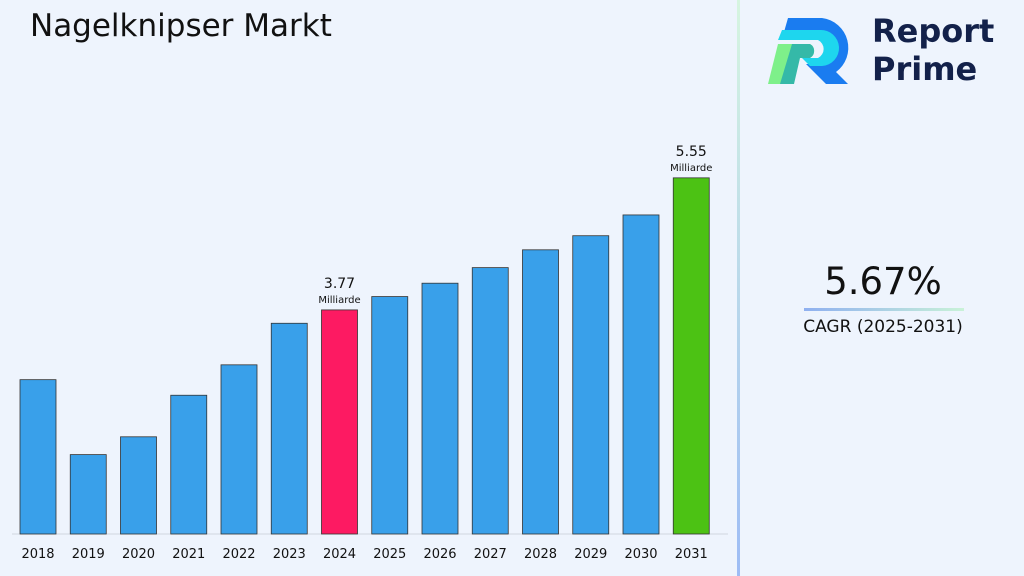 Image resolution: width=1024 pixels, height=576 pixels. I want to click on x-tick-label: 2023, so click(289, 554).